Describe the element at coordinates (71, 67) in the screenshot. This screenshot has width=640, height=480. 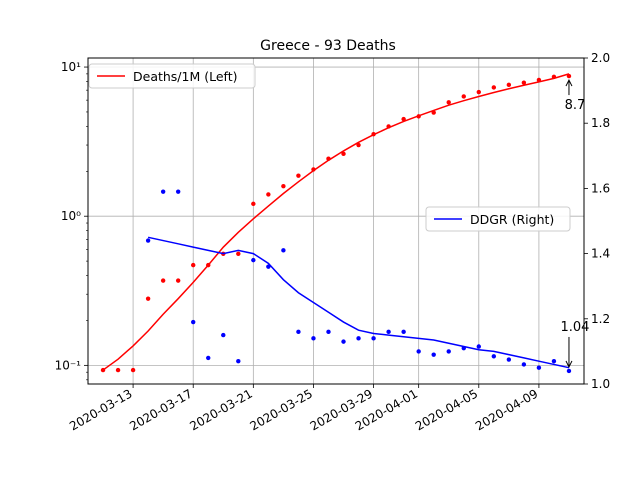
I see `left-tick-label: 10¹` at that location.